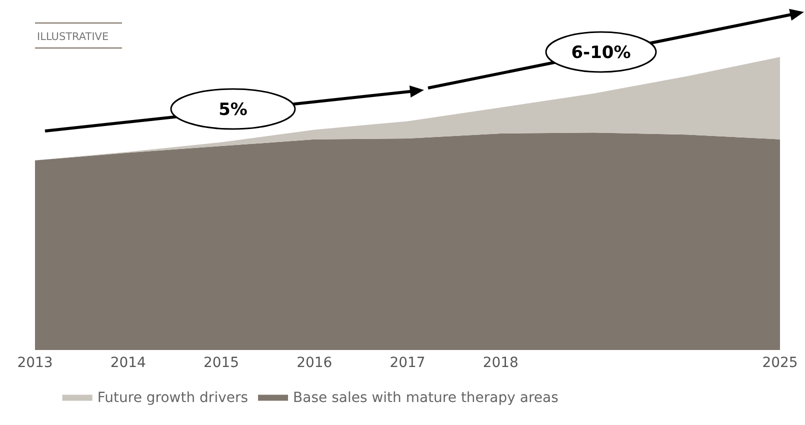  Describe the element at coordinates (601, 53) in the screenshot. I see `annotation: 6-10%` at that location.